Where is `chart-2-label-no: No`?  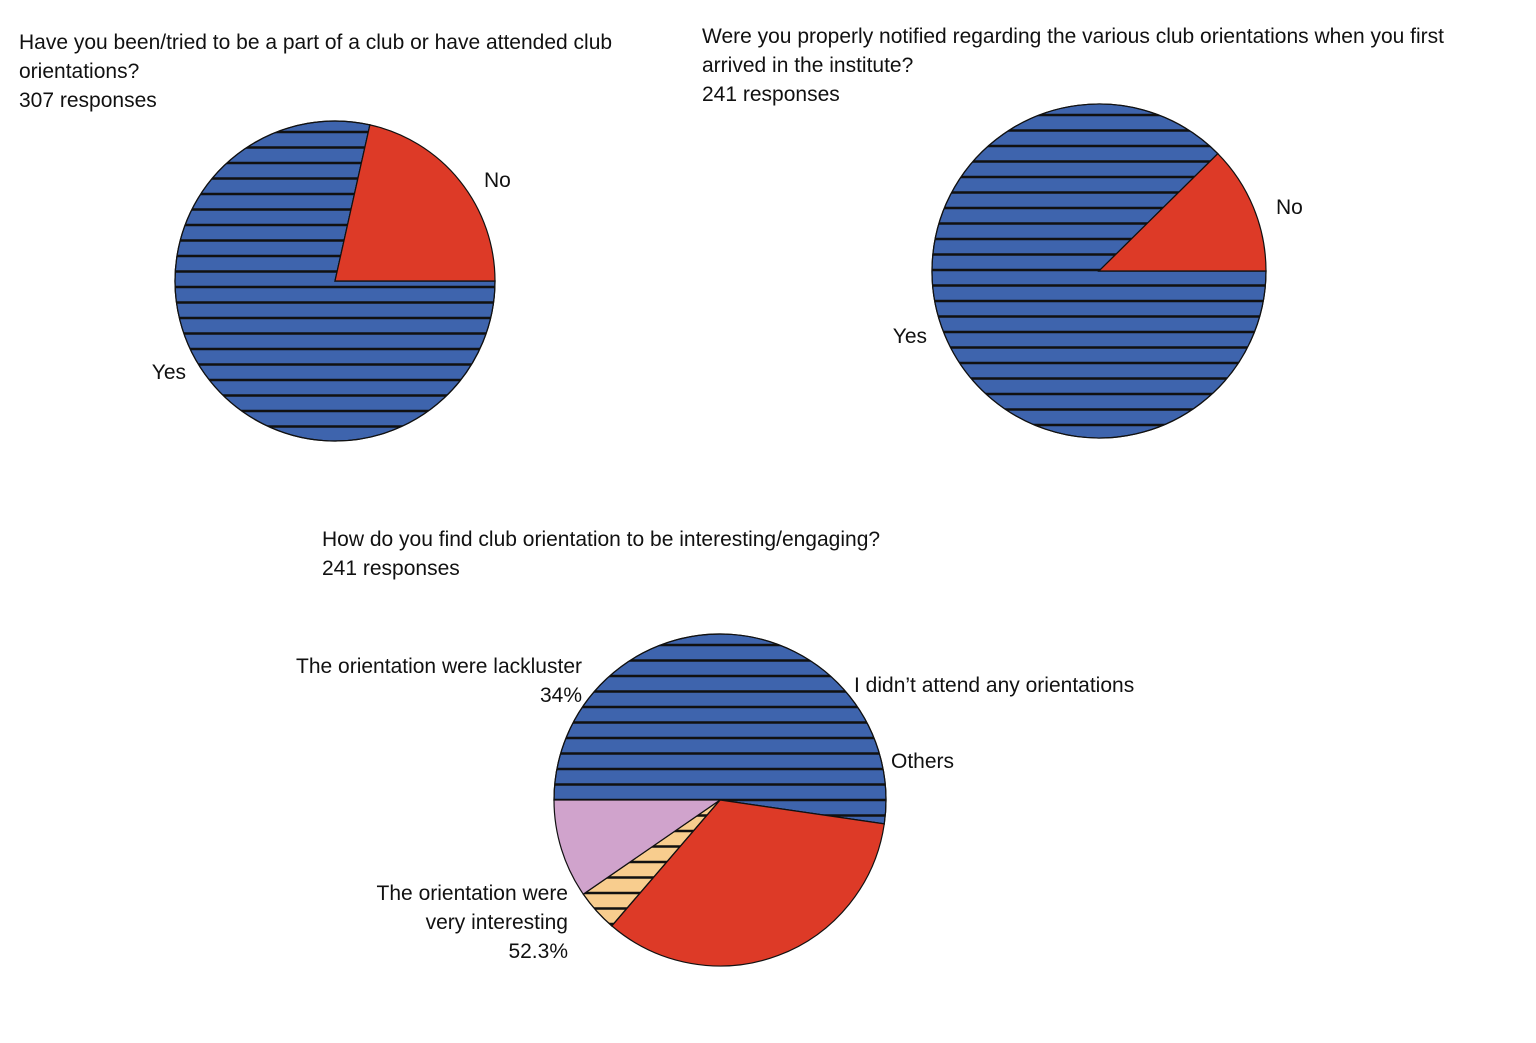 chart-2-label-no: No is located at coordinates (1289, 207).